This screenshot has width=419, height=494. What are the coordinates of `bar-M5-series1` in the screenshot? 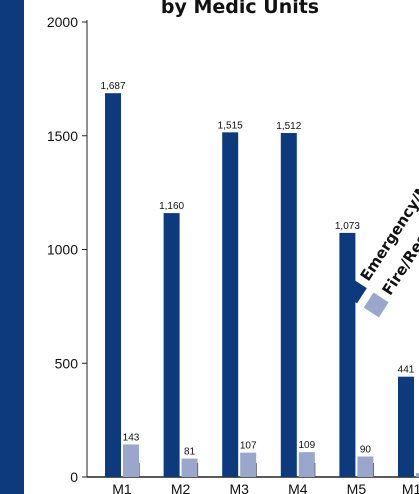 It's located at (365, 466).